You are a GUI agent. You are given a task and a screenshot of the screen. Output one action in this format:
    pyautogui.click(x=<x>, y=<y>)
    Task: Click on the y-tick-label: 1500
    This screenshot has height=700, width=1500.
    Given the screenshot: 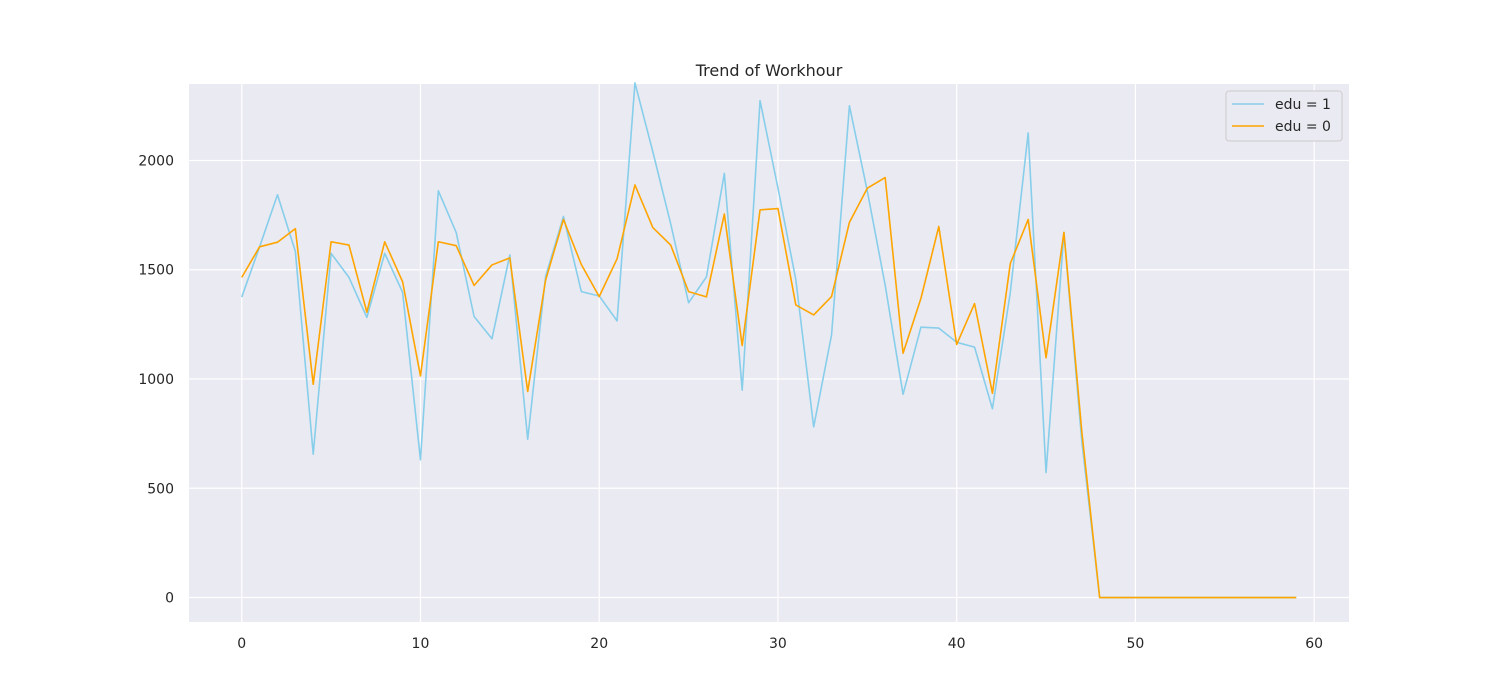 What is the action you would take?
    pyautogui.click(x=156, y=271)
    